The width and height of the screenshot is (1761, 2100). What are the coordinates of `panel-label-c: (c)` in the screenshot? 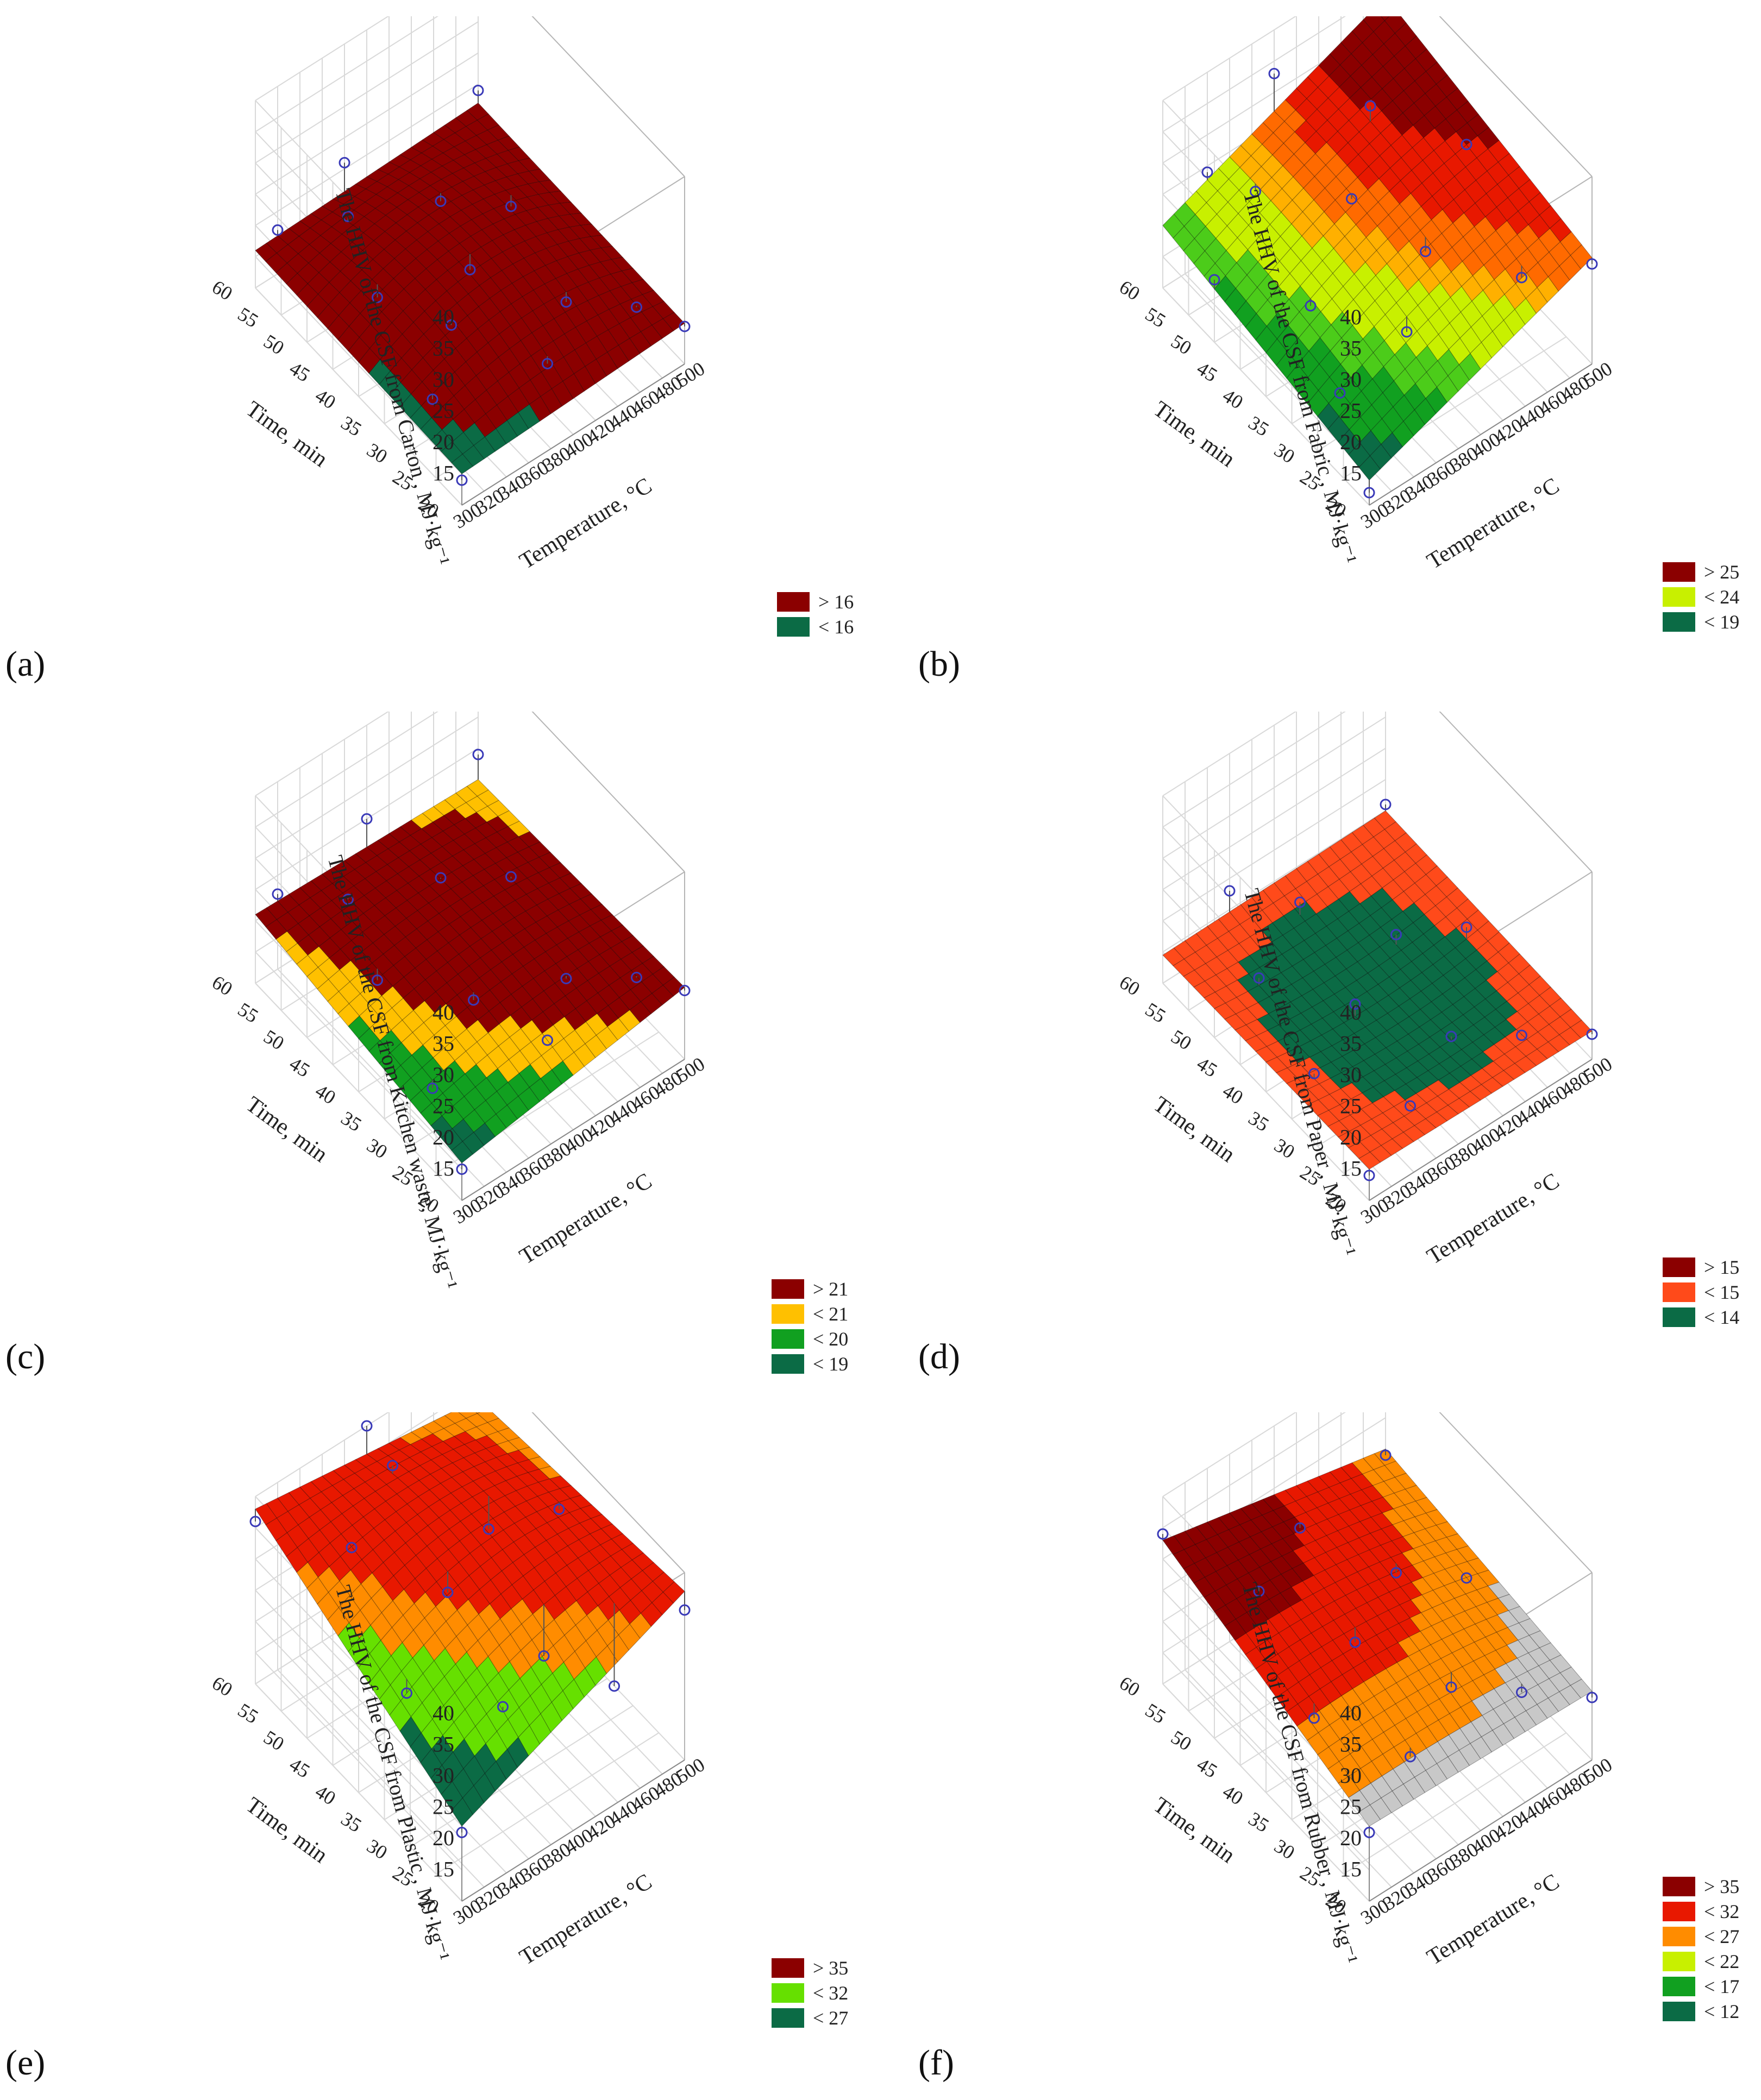 It's located at (25, 1357).